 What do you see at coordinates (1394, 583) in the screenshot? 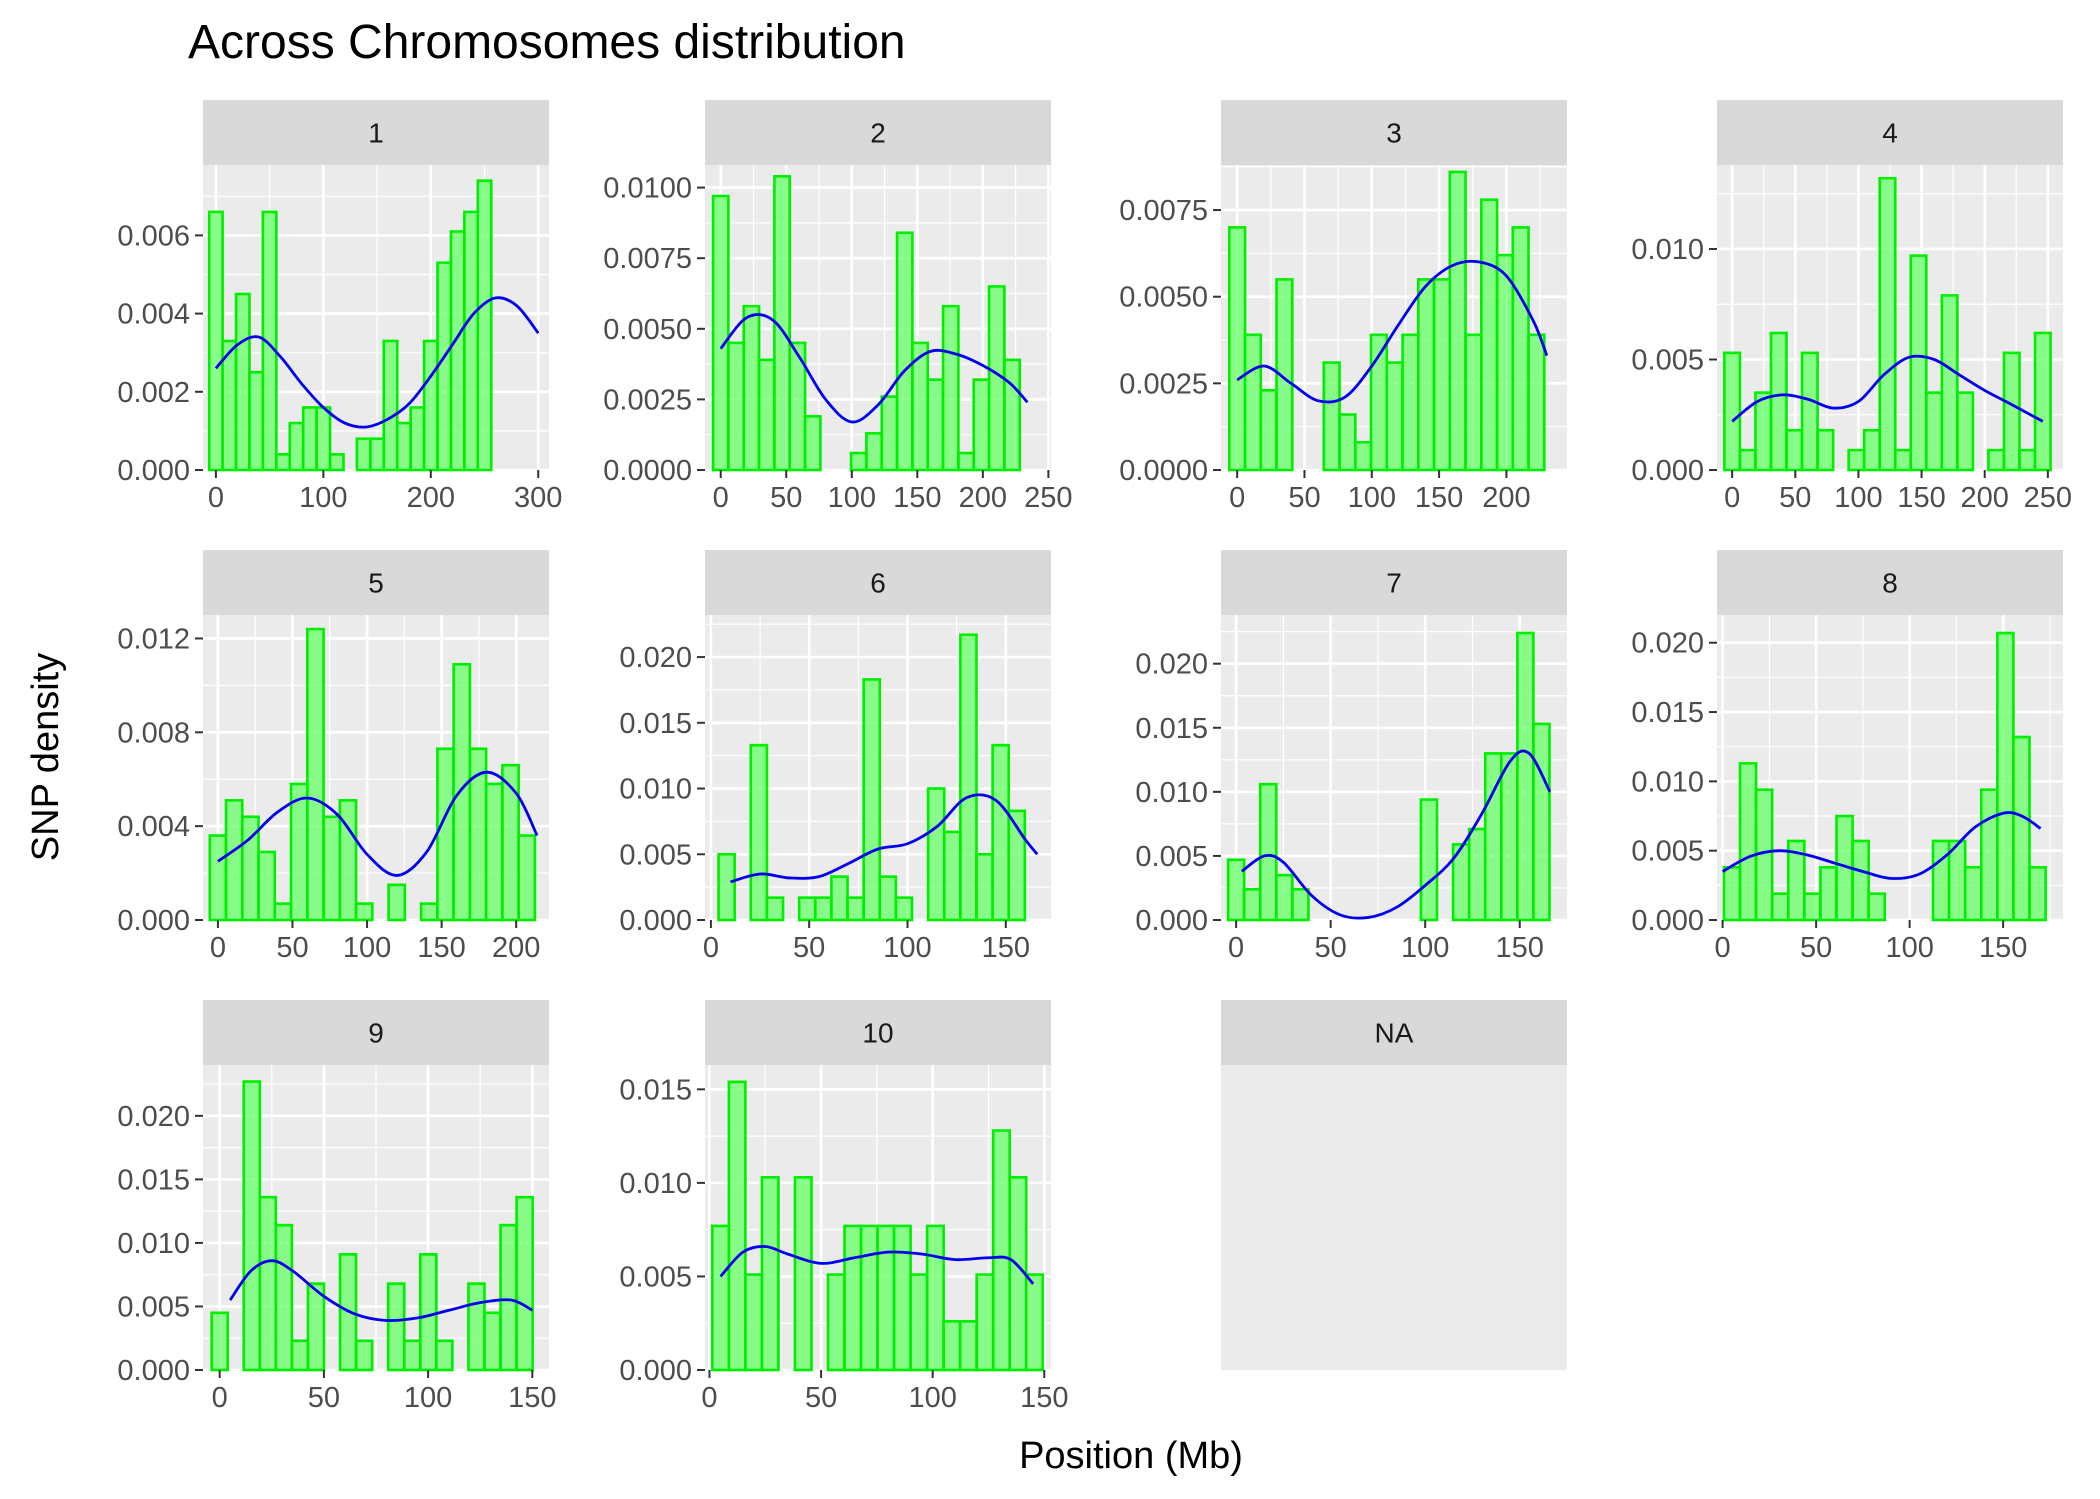
I see `facet-strip-label: 7` at bounding box center [1394, 583].